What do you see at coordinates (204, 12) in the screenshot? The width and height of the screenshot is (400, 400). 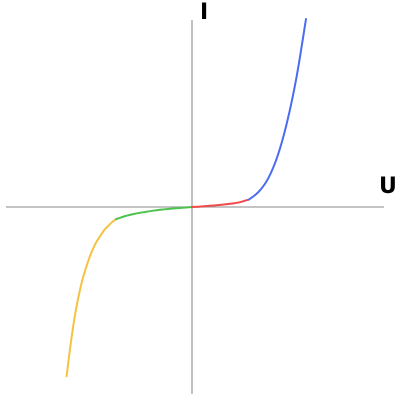 I see `y-axis-label: I` at bounding box center [204, 12].